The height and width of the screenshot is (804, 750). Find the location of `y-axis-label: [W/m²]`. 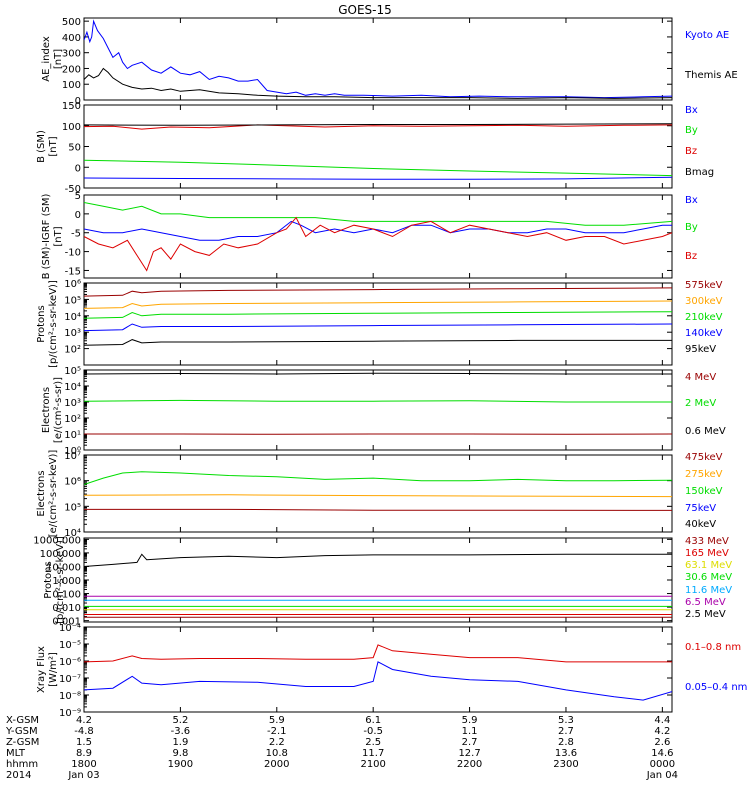

y-axis-label: [W/m²] is located at coordinates (53, 669).